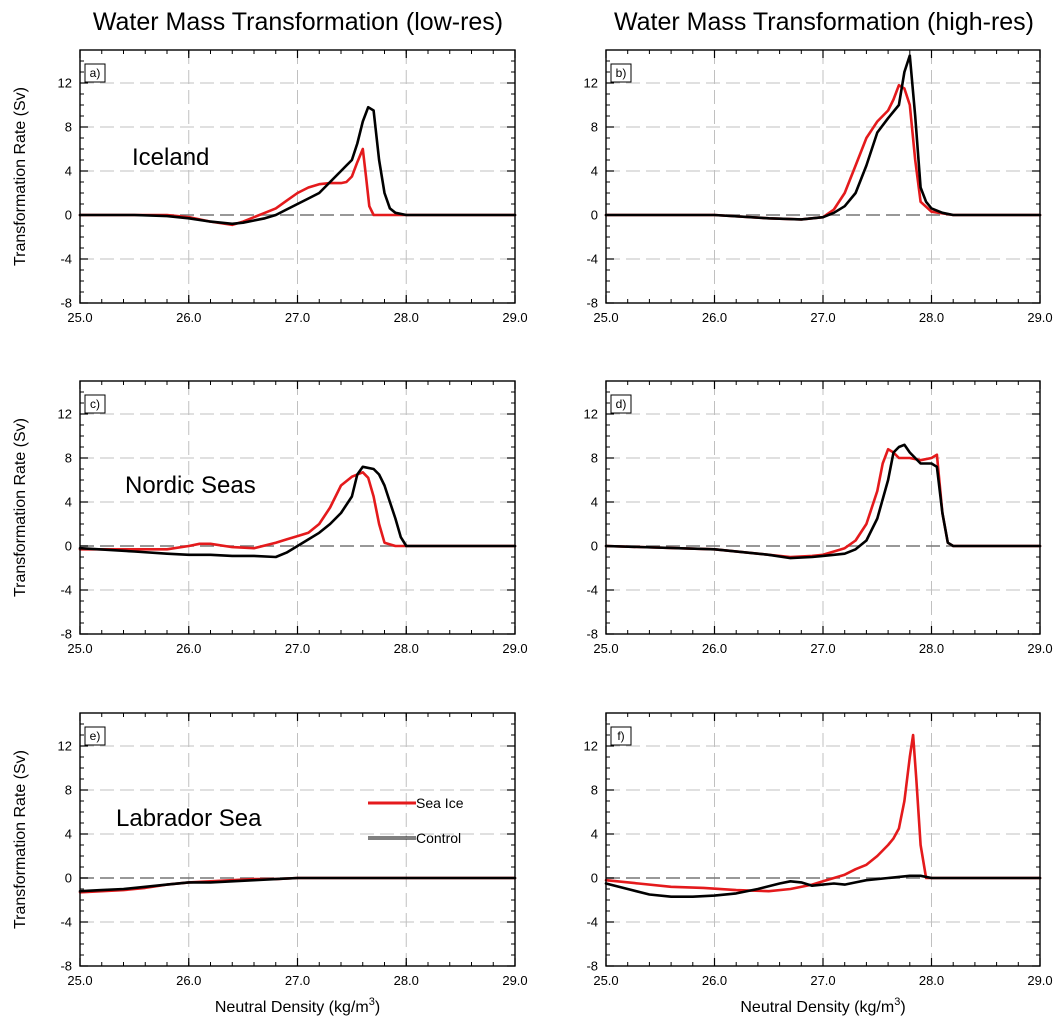  I want to click on region-label: Labrador Sea, so click(189, 818).